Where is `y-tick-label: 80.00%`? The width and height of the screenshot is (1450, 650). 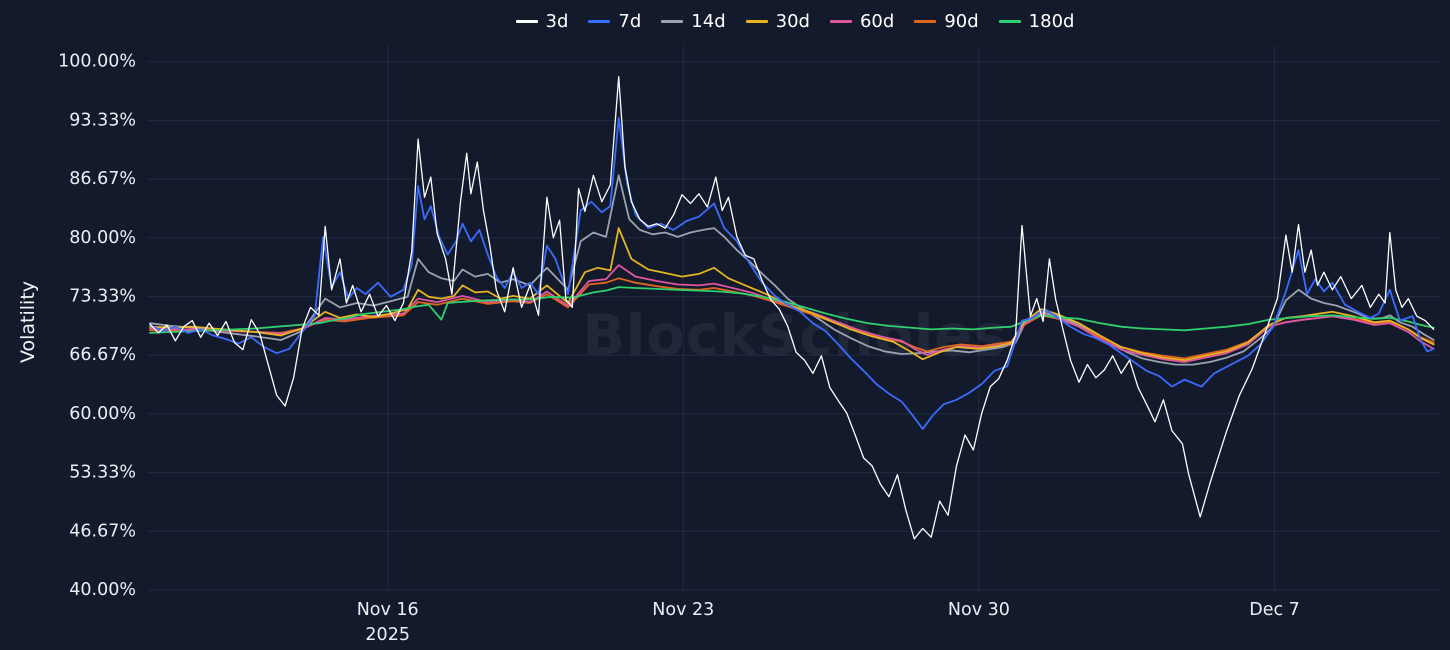
y-tick-label: 80.00% is located at coordinates (102, 238).